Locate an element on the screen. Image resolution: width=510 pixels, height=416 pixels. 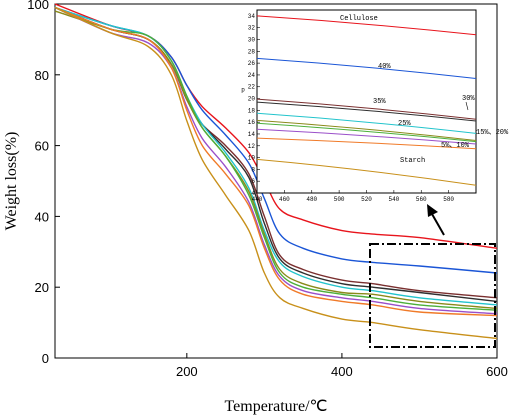
inset-y-tick-label: 18 is located at coordinates (252, 110).